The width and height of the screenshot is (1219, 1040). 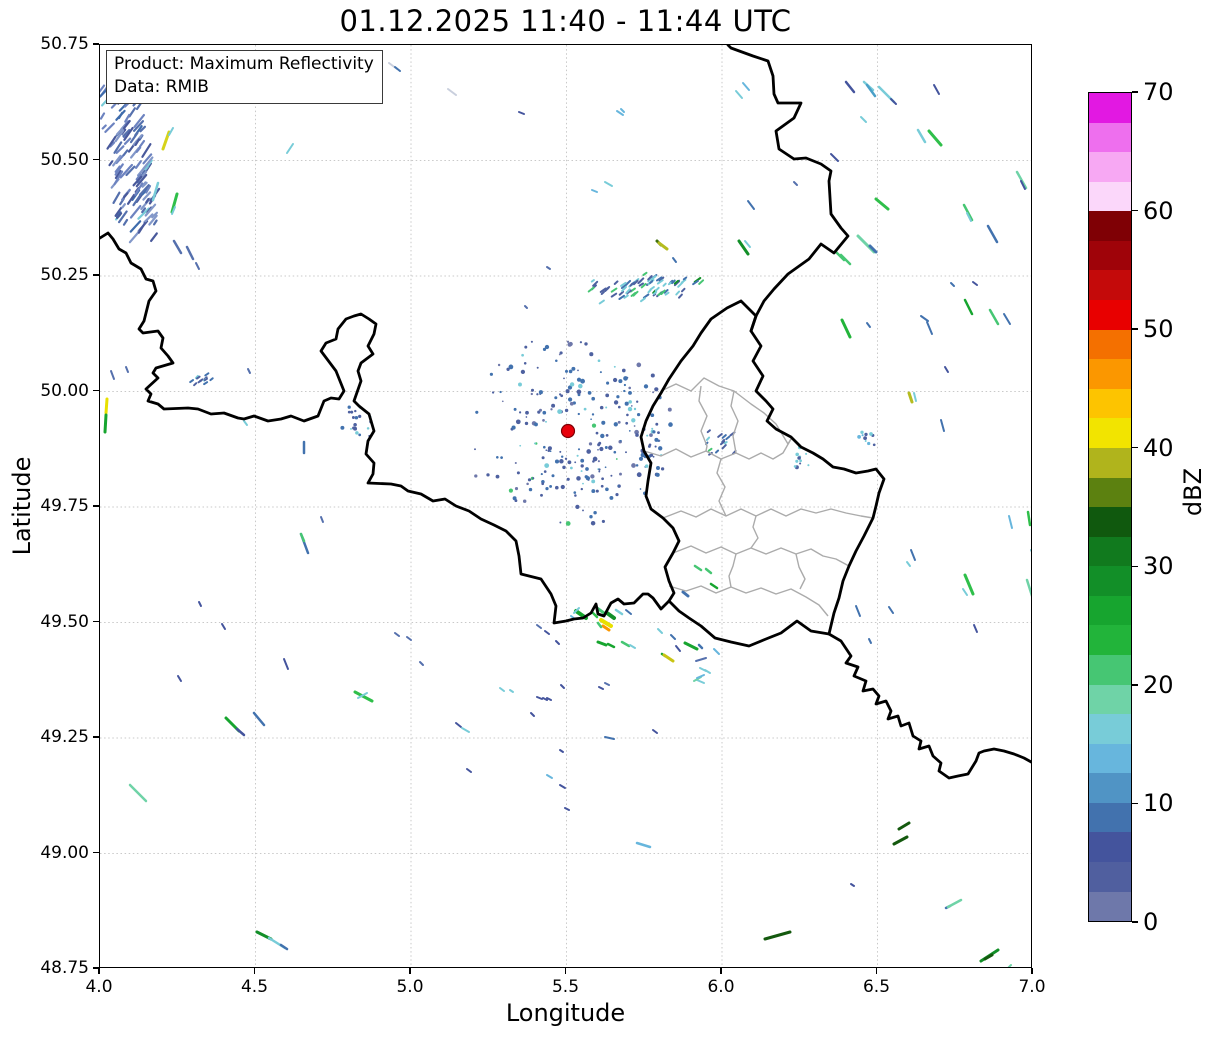 I want to click on y-tick-label: 50.00, so click(x=64, y=390).